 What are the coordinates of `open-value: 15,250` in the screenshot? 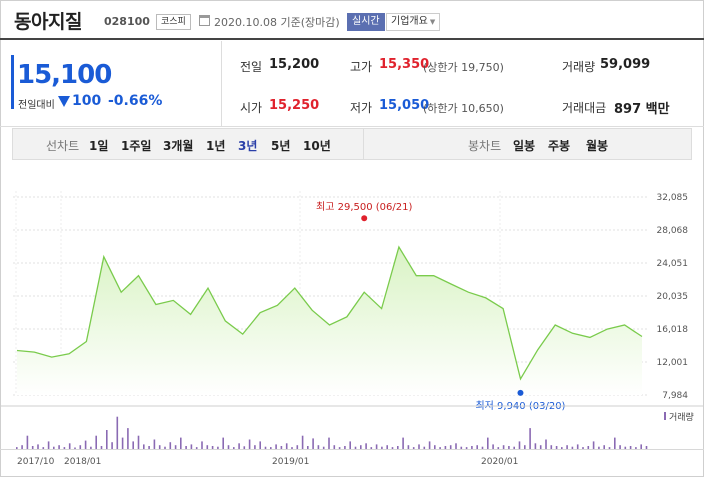 It's located at (294, 105).